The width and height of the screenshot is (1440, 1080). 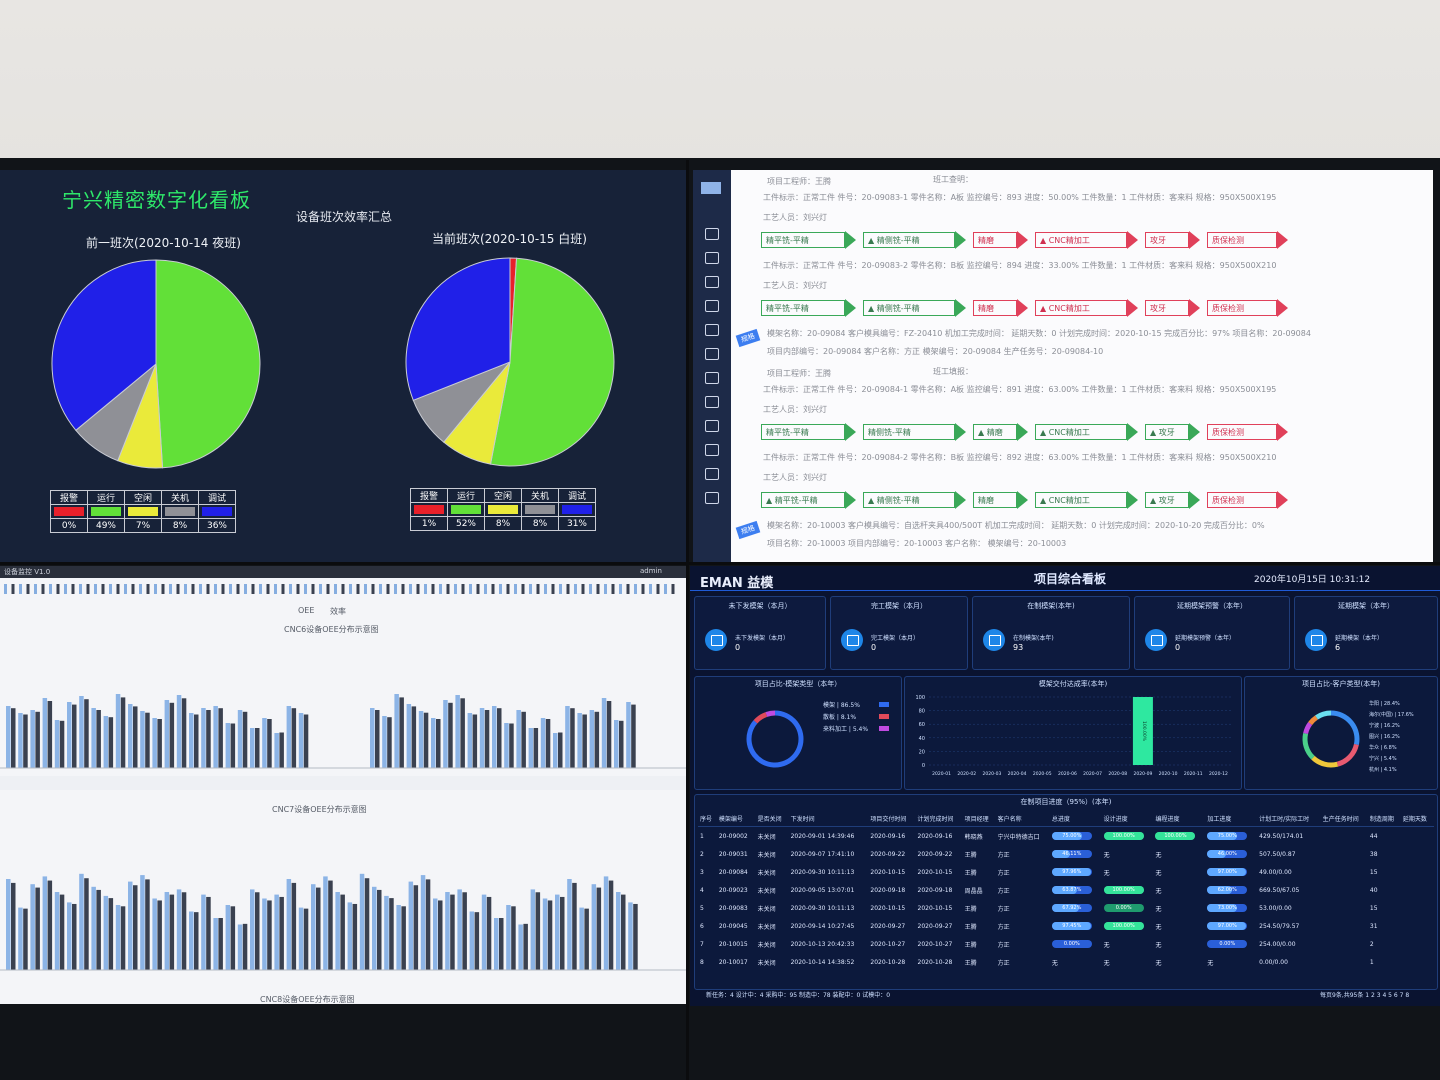 I want to click on column-header: 编程进度, so click(x=1179, y=818).